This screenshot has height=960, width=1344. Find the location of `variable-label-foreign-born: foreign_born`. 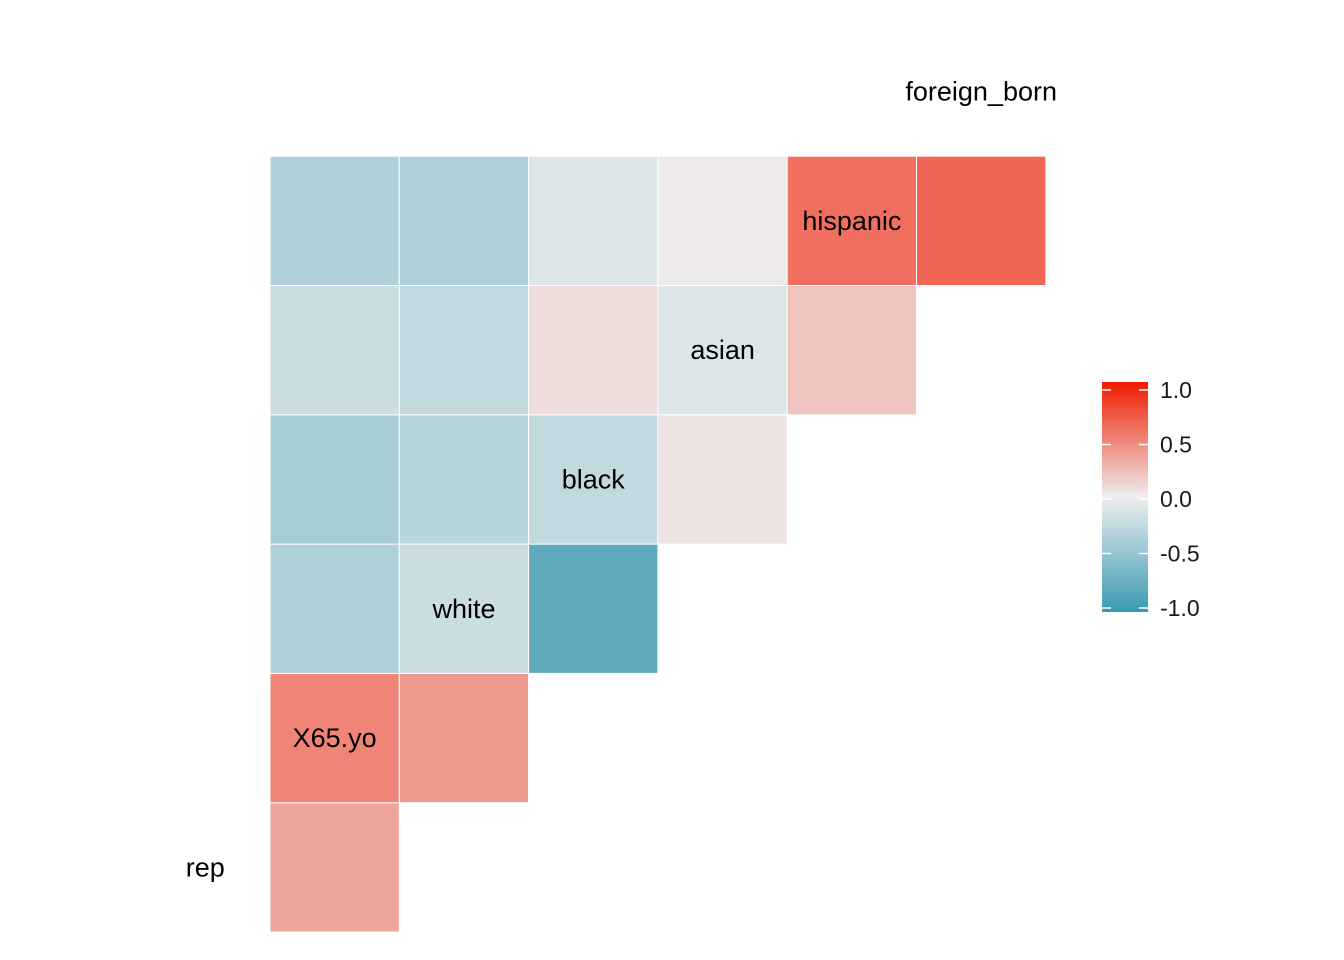

variable-label-foreign-born: foreign_born is located at coordinates (981, 92).